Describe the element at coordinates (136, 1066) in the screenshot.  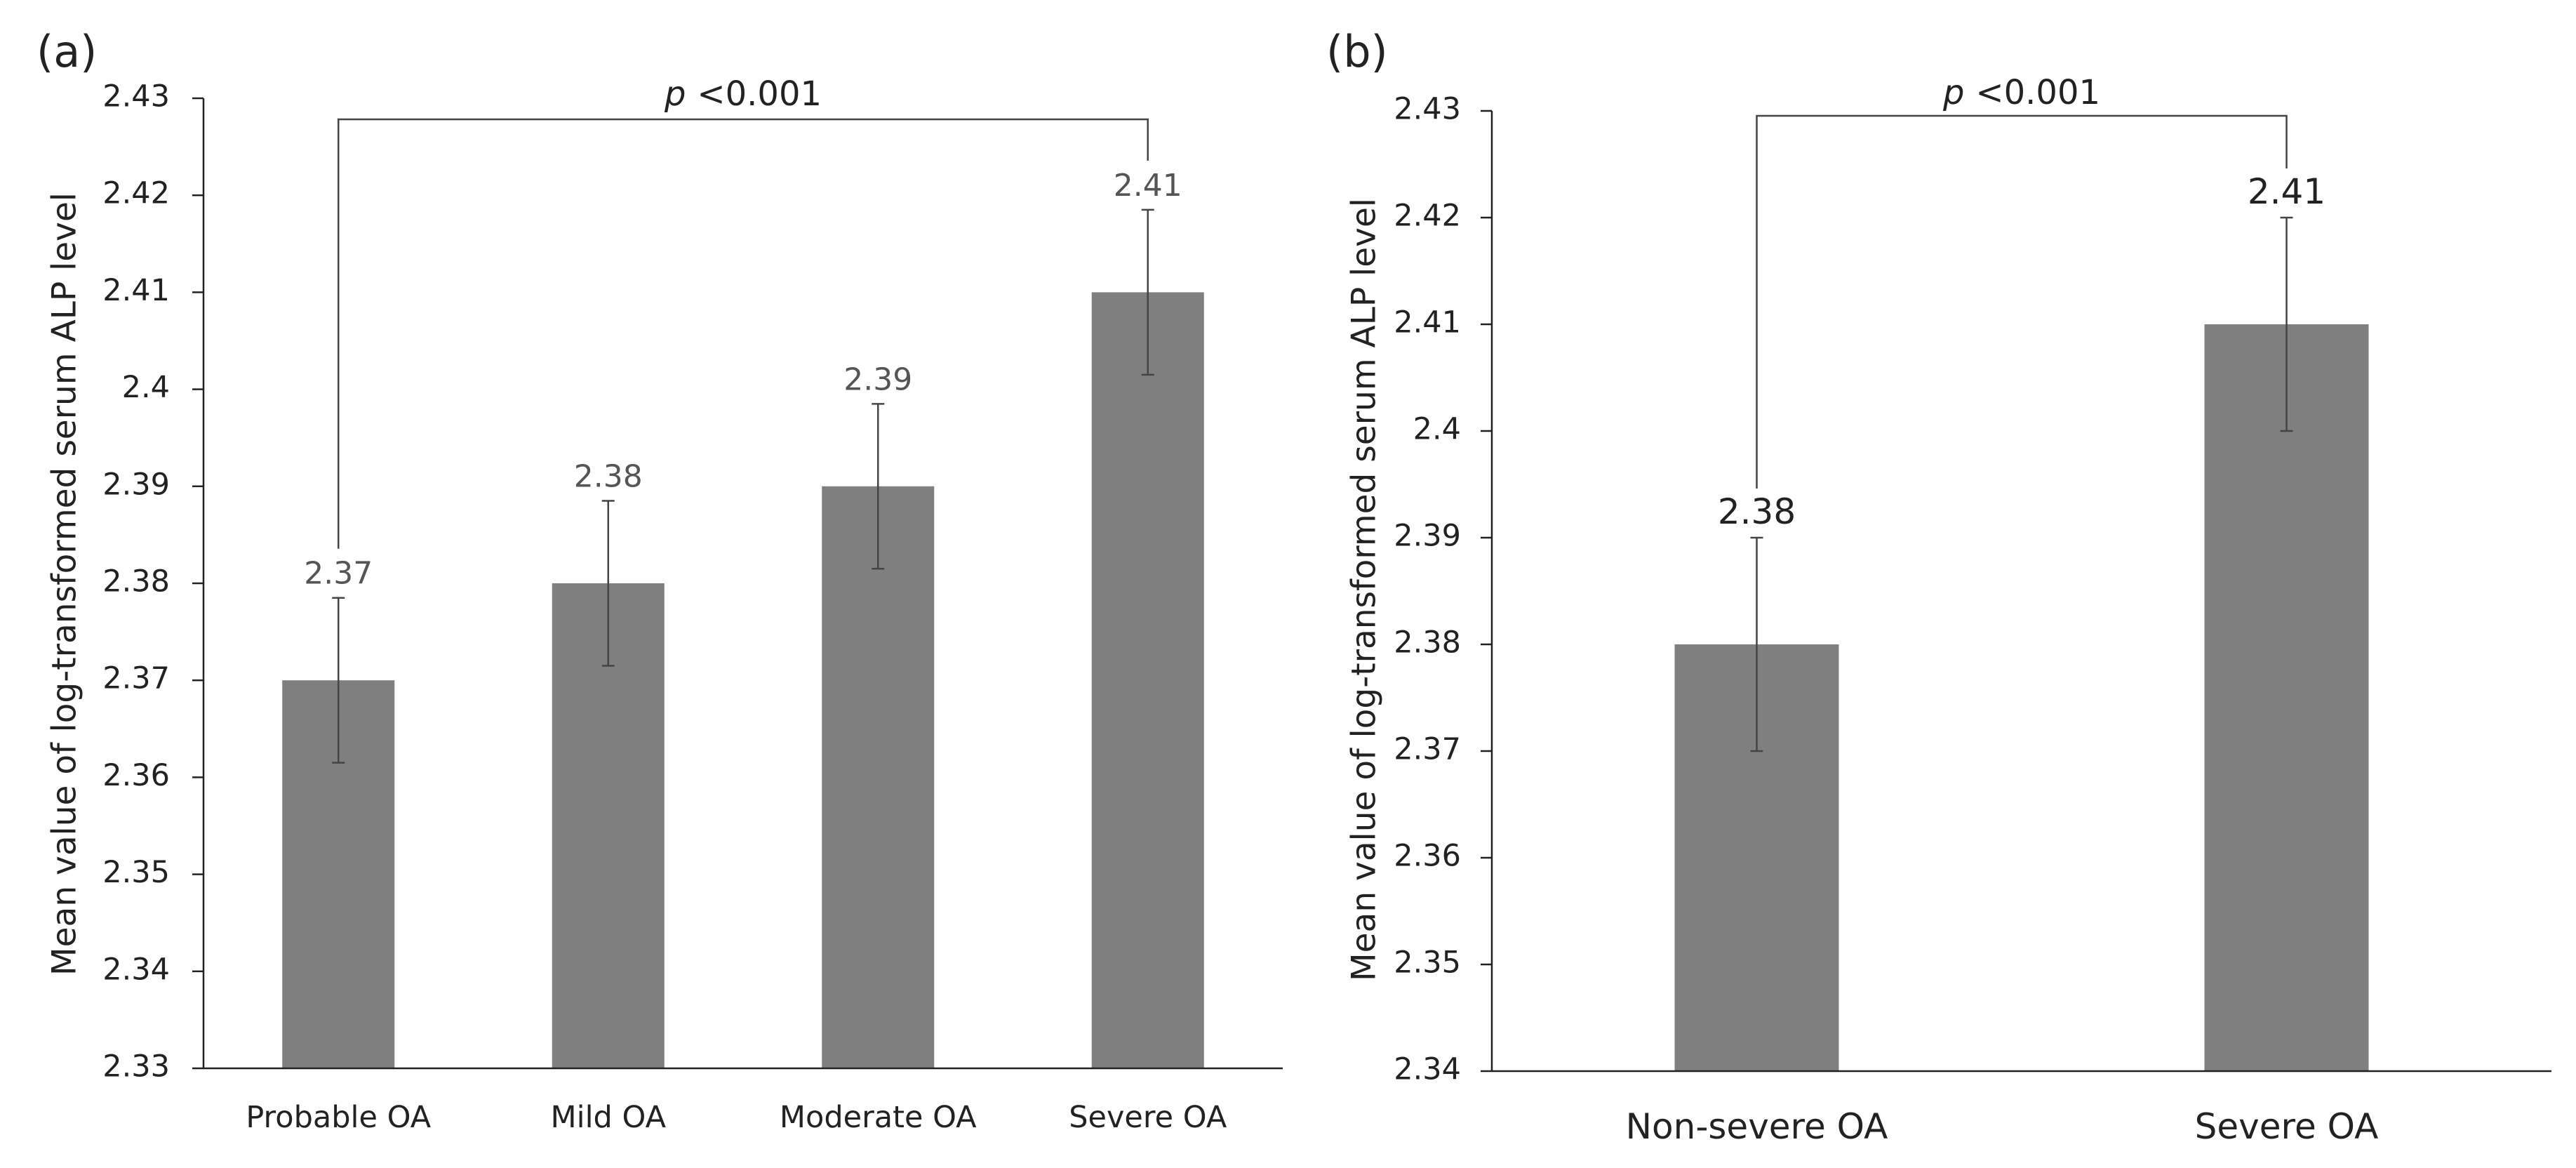
I see `y-tick-label: 2.33` at that location.